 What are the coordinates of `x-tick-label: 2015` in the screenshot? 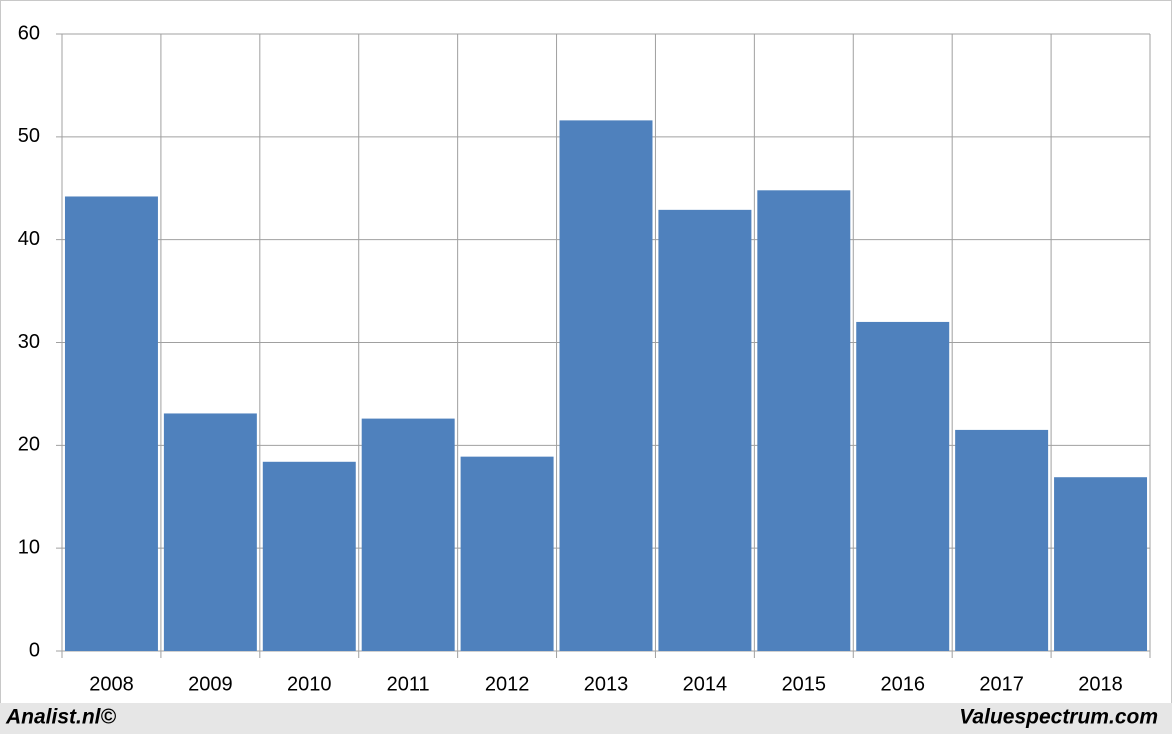 It's located at (804, 684).